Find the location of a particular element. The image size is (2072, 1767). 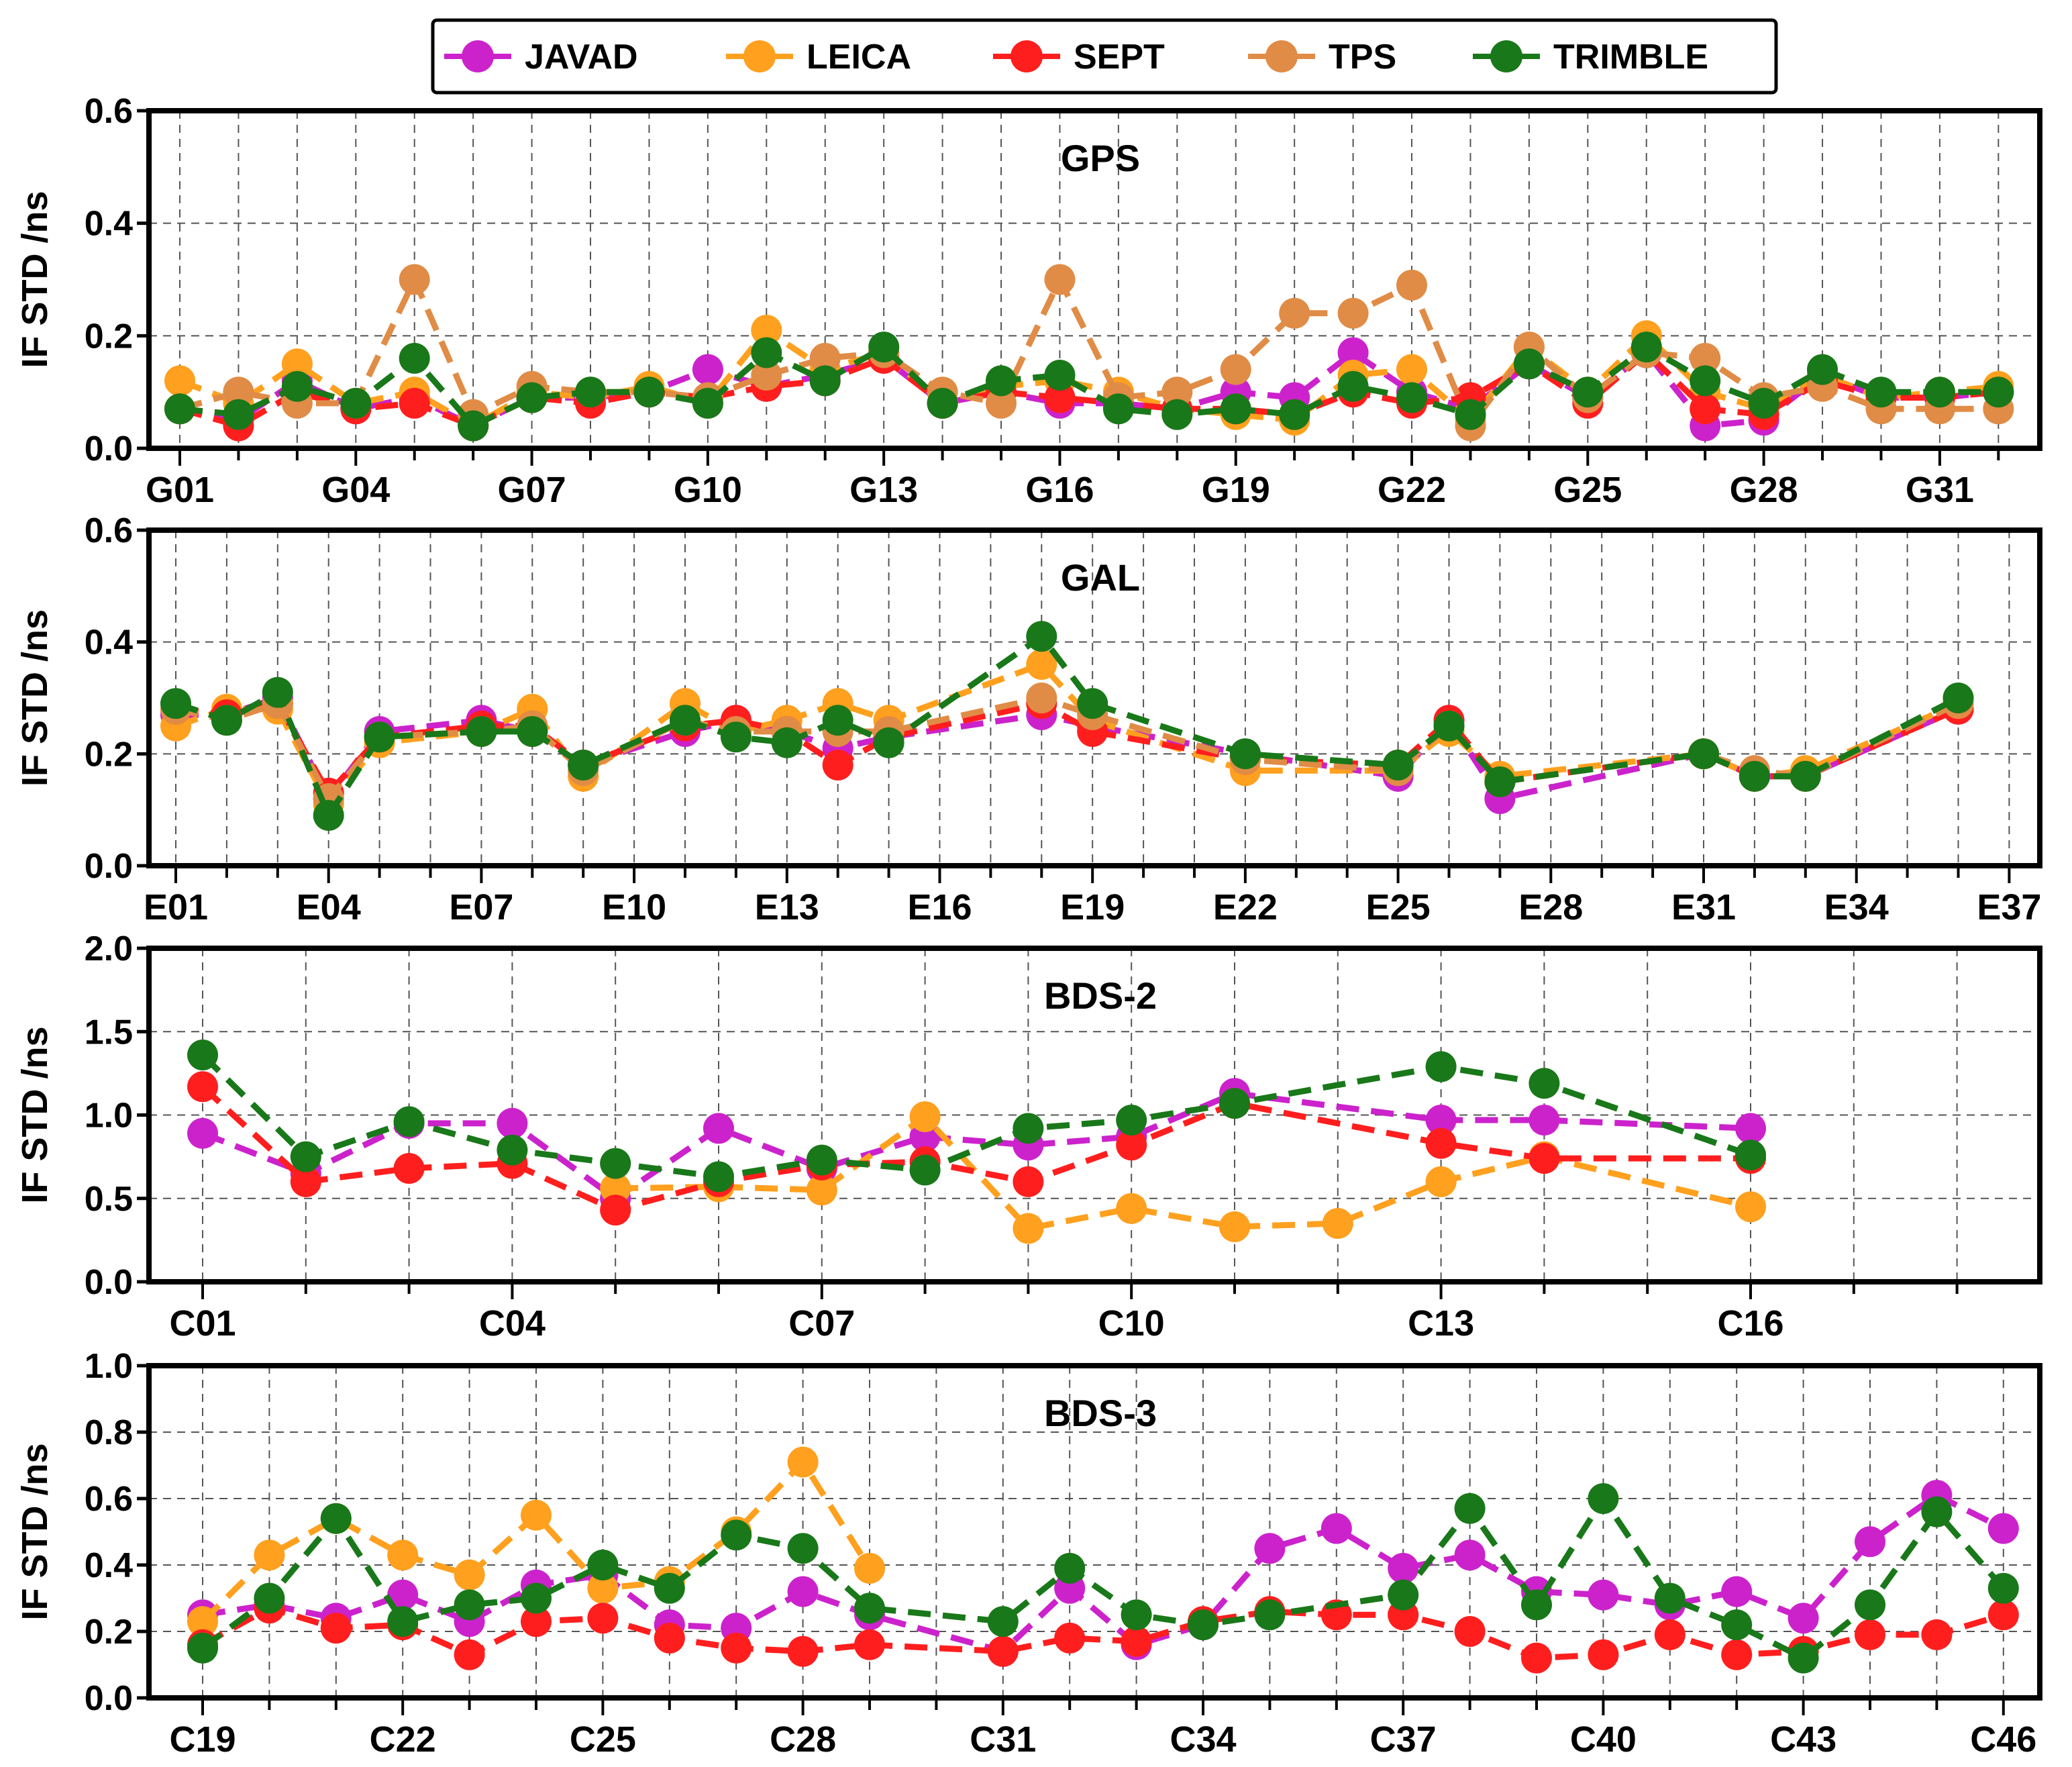

legend-label: TPS is located at coordinates (1362, 57).